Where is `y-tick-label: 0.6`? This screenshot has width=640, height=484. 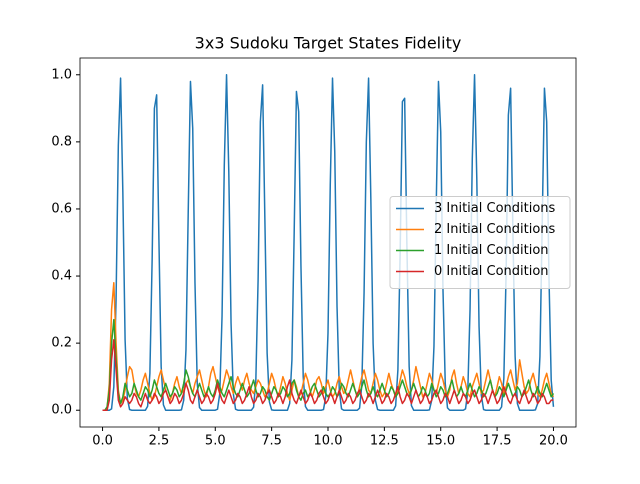
y-tick-label: 0.6 is located at coordinates (61, 208).